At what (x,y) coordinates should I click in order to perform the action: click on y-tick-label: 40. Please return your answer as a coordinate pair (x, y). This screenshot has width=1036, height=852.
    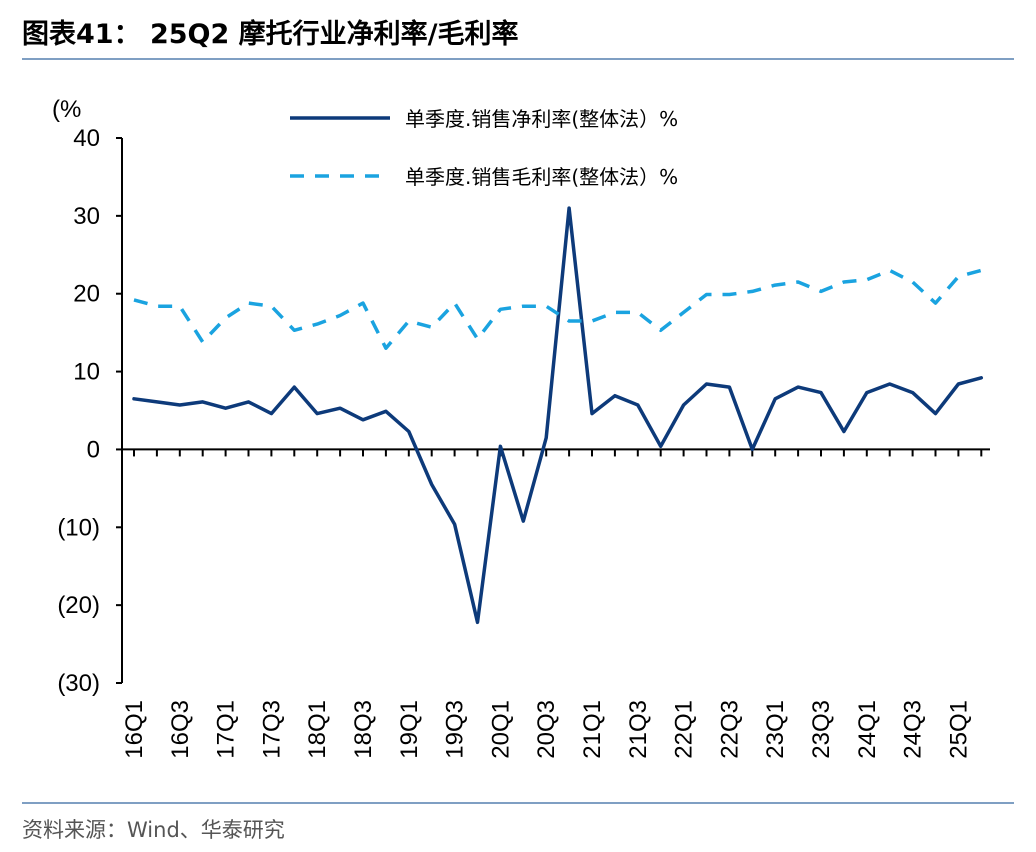
    Looking at the image, I should click on (86, 138).